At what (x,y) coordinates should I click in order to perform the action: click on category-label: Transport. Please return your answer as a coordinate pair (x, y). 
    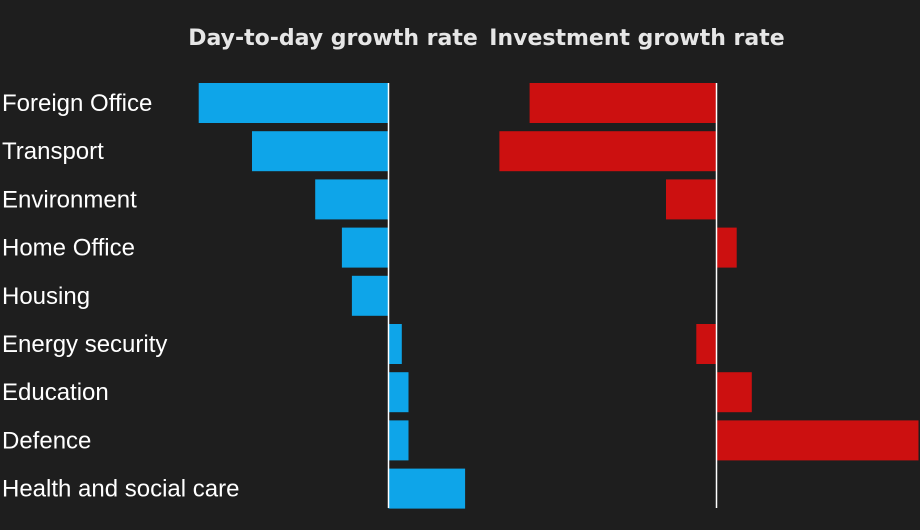
    Looking at the image, I should click on (53, 151).